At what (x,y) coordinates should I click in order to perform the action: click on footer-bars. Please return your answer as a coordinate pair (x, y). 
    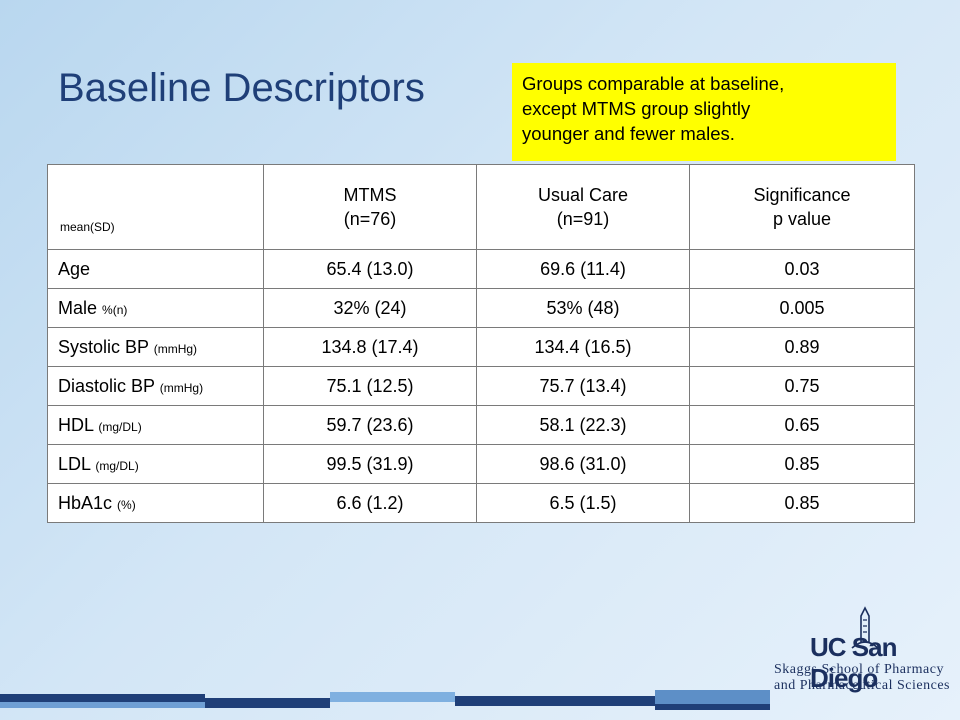
    Looking at the image, I should click on (480, 704).